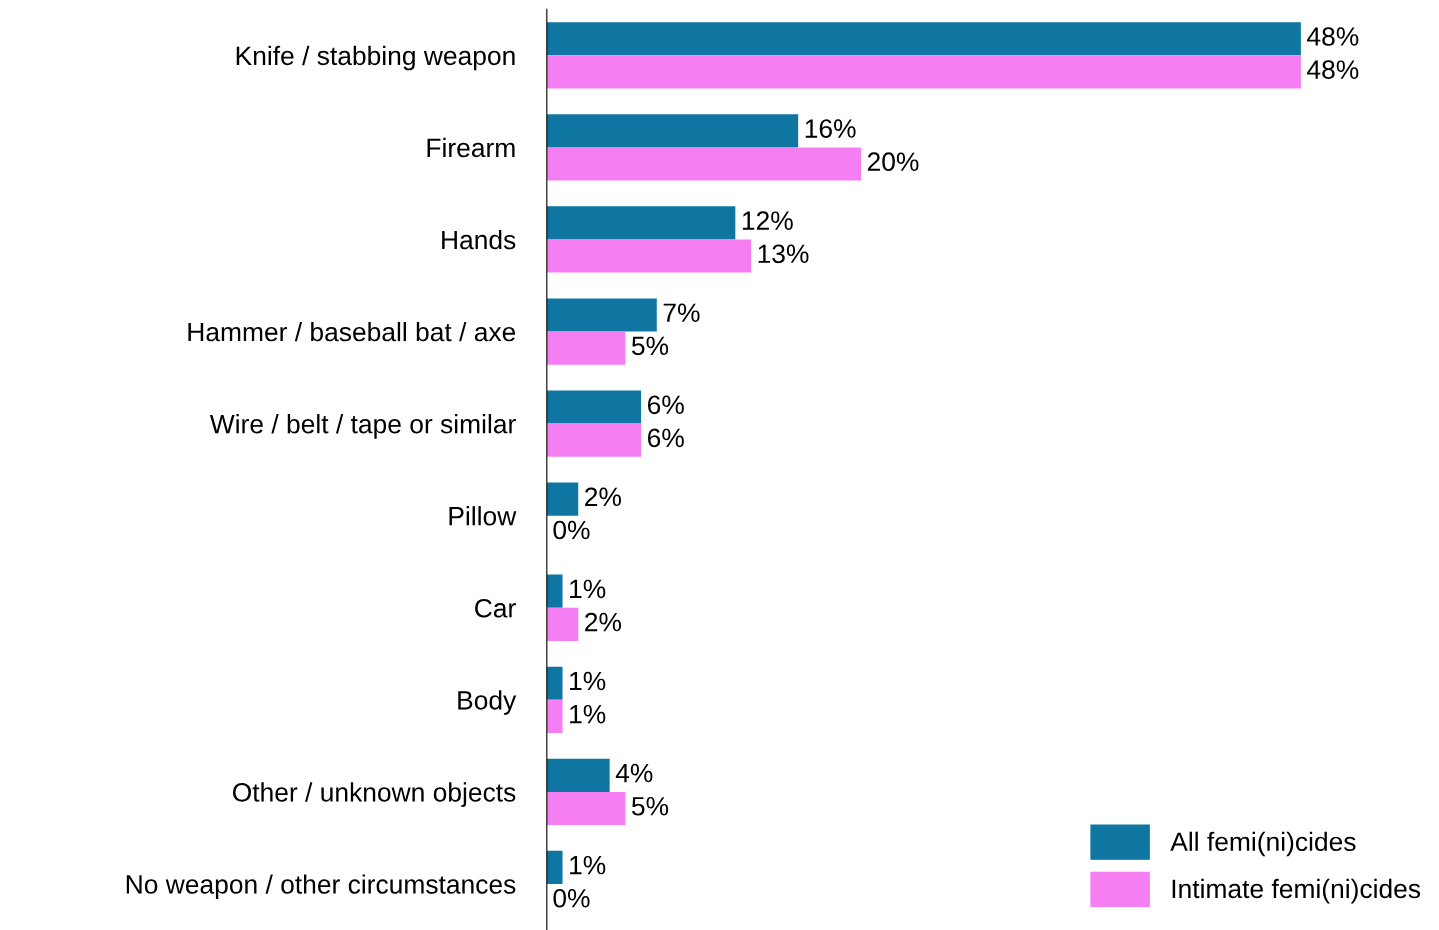 The height and width of the screenshot is (930, 1439). What do you see at coordinates (1263, 844) in the screenshot?
I see `legend-label: All femi(ni)cides` at bounding box center [1263, 844].